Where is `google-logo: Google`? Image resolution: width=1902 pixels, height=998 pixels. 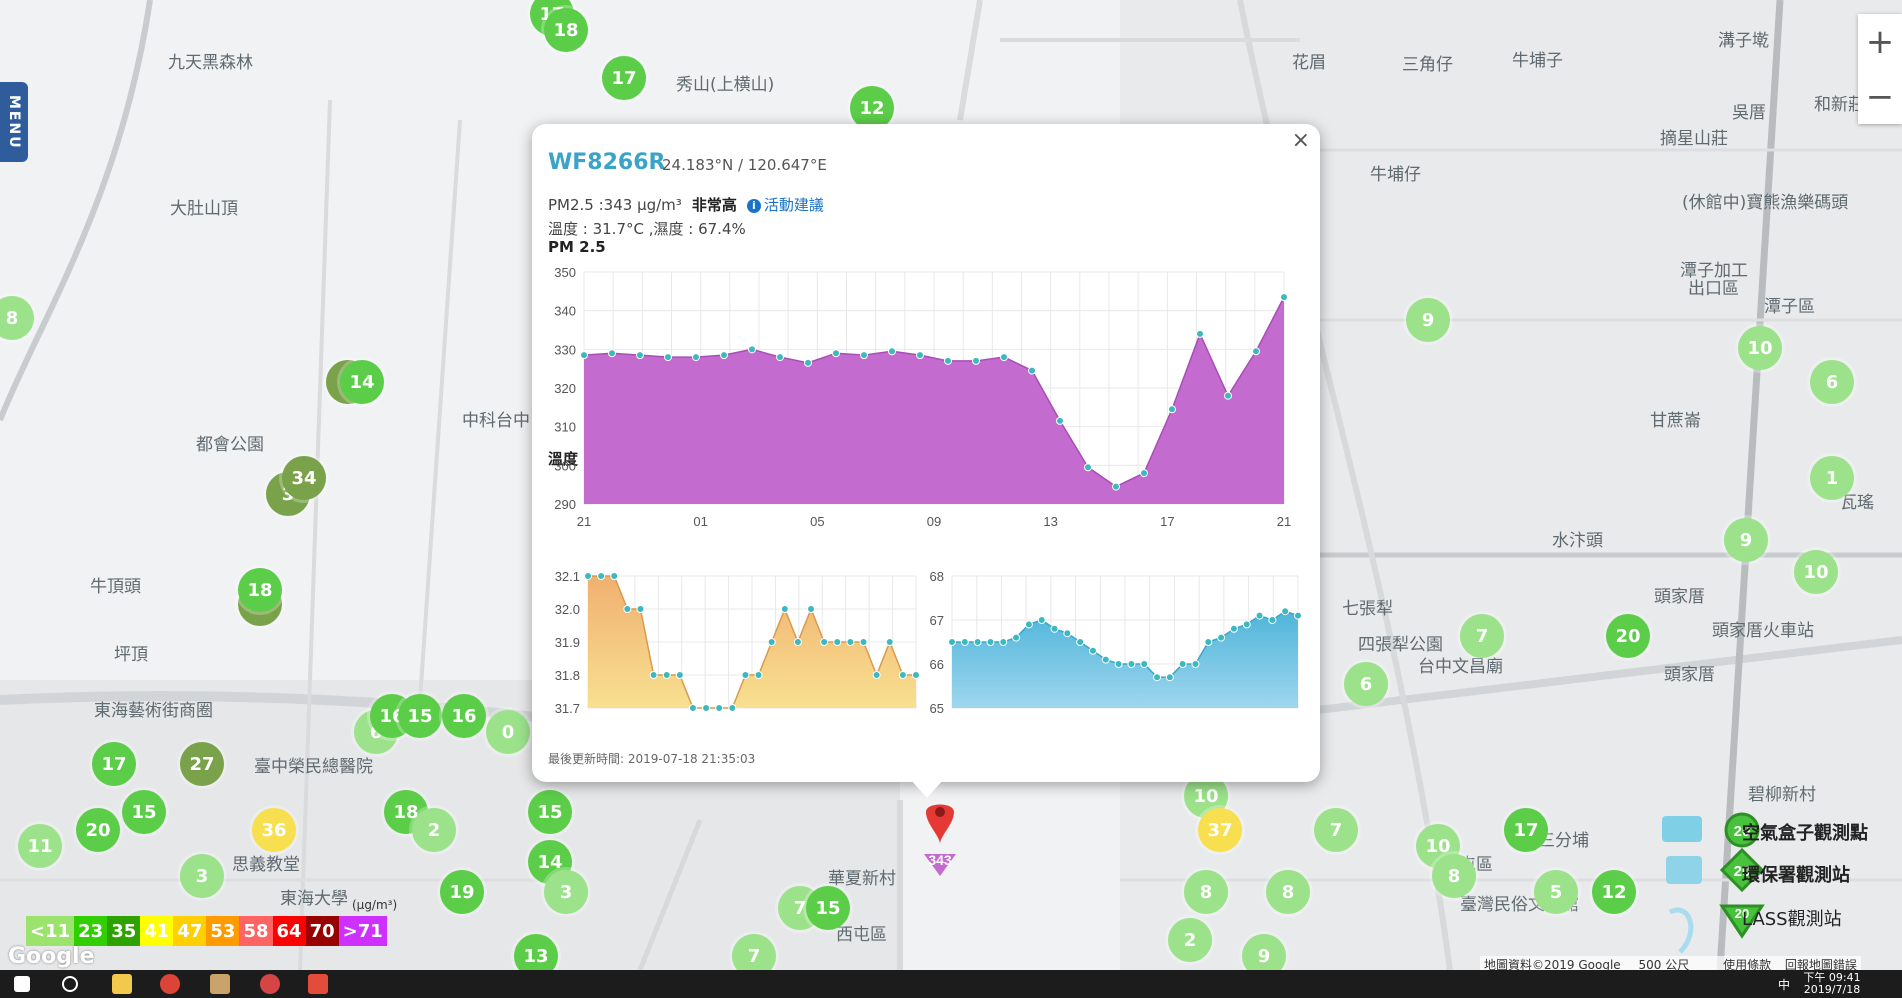
google-logo: Google is located at coordinates (51, 956).